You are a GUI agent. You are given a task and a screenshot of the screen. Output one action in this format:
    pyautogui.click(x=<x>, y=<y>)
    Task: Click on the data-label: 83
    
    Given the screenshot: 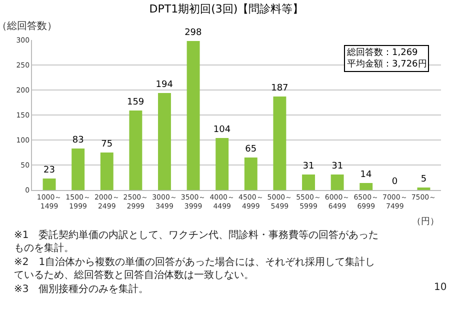 What is the action you would take?
    pyautogui.click(x=78, y=141)
    